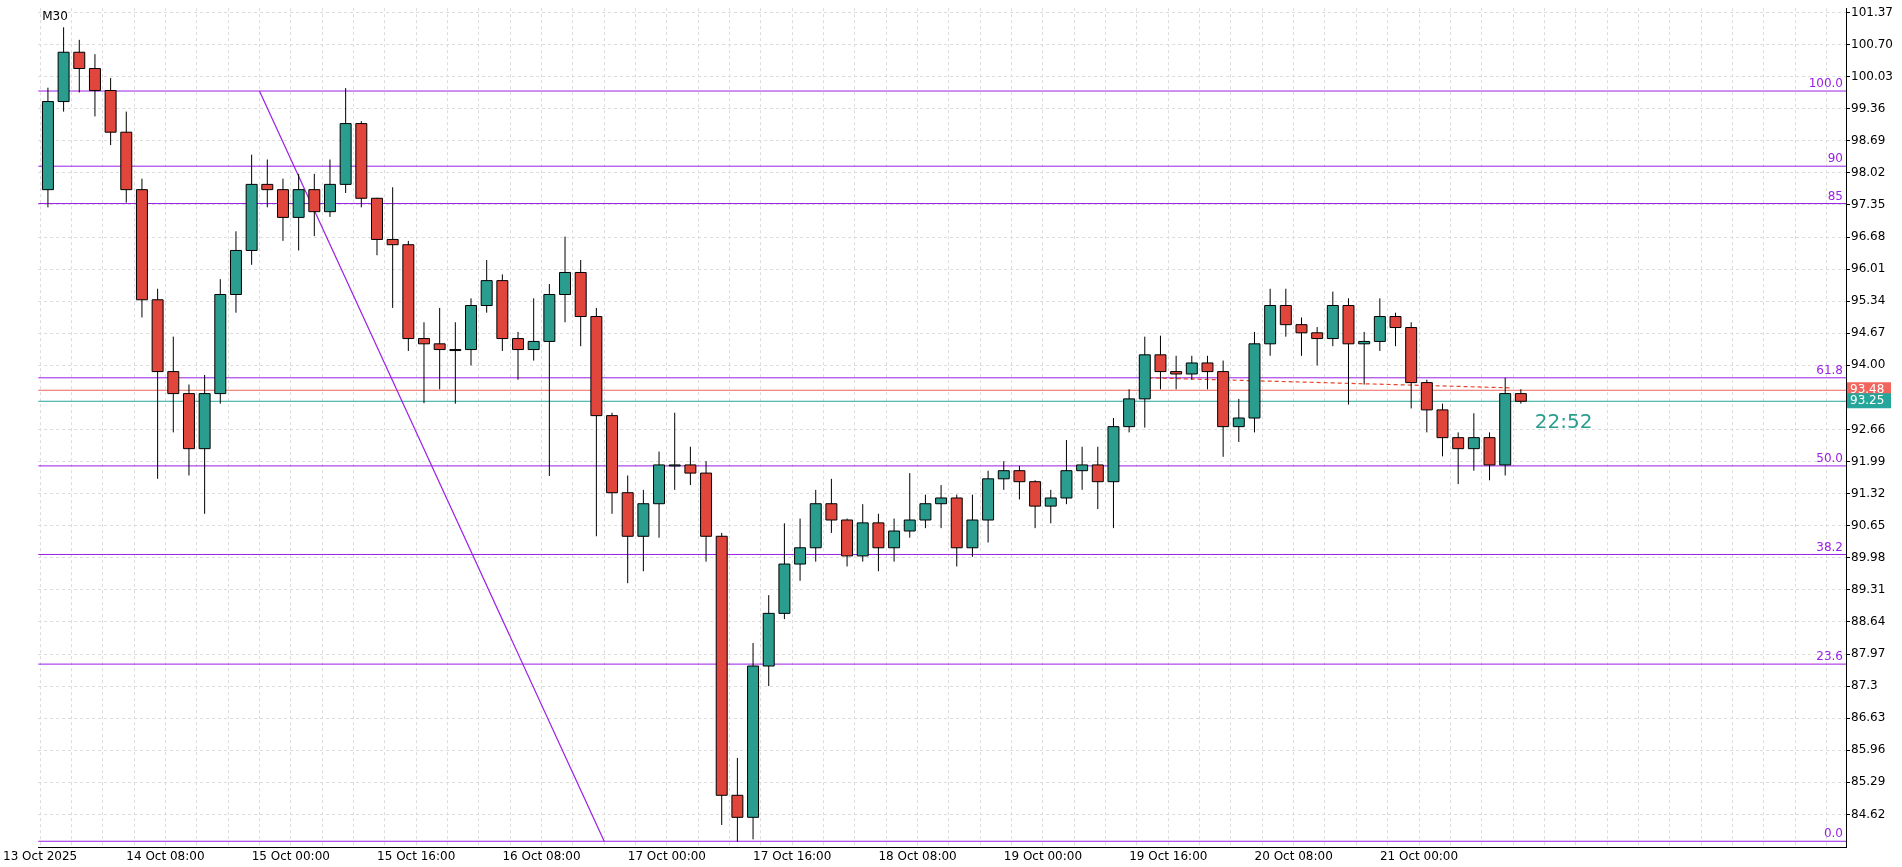 The width and height of the screenshot is (1902, 867). I want to click on annotation: 23.6, so click(1829, 656).